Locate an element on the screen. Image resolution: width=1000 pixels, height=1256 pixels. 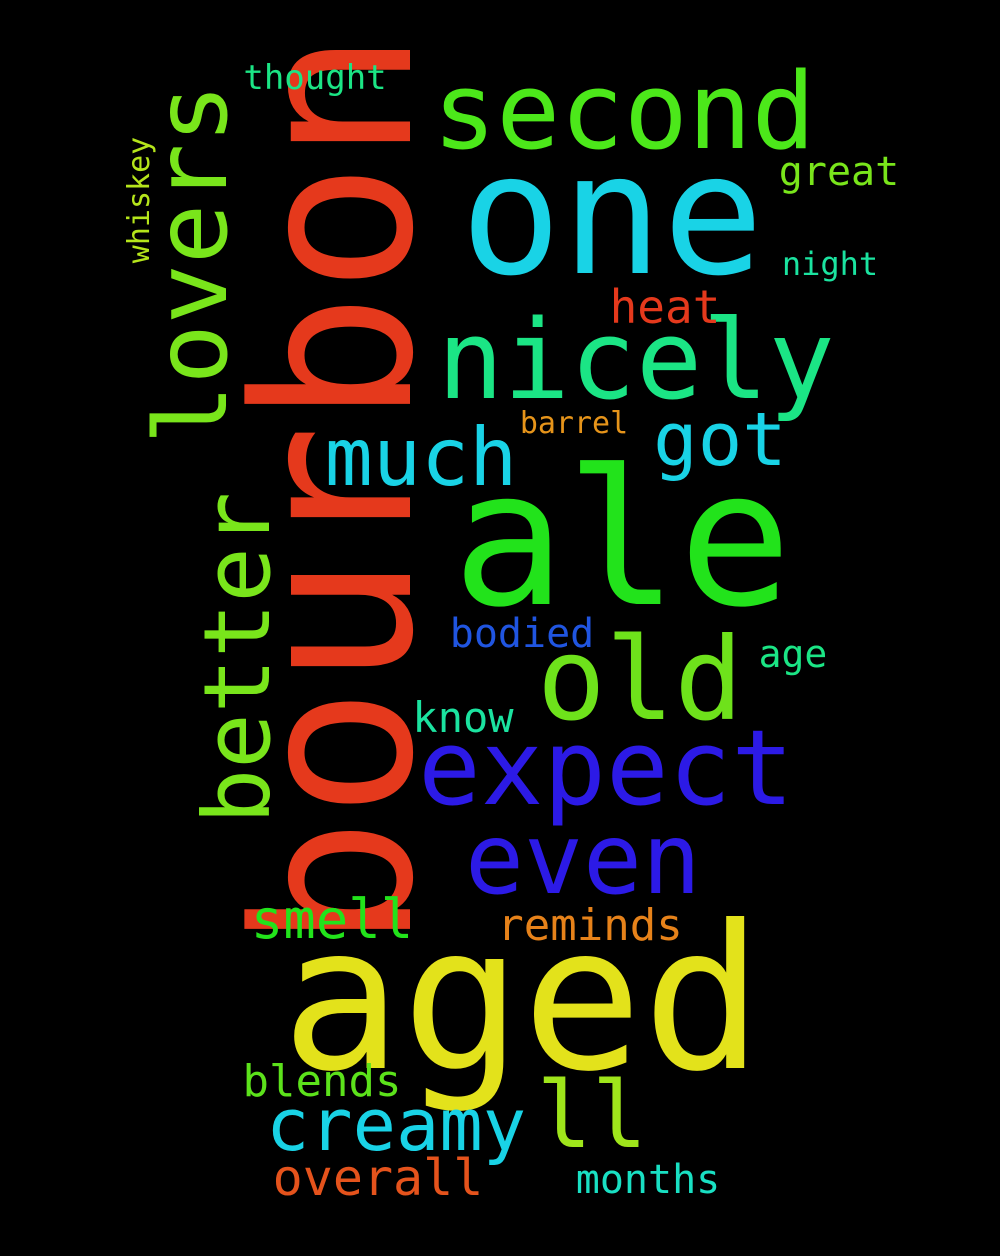
word-second: second is located at coordinates (624, 111).